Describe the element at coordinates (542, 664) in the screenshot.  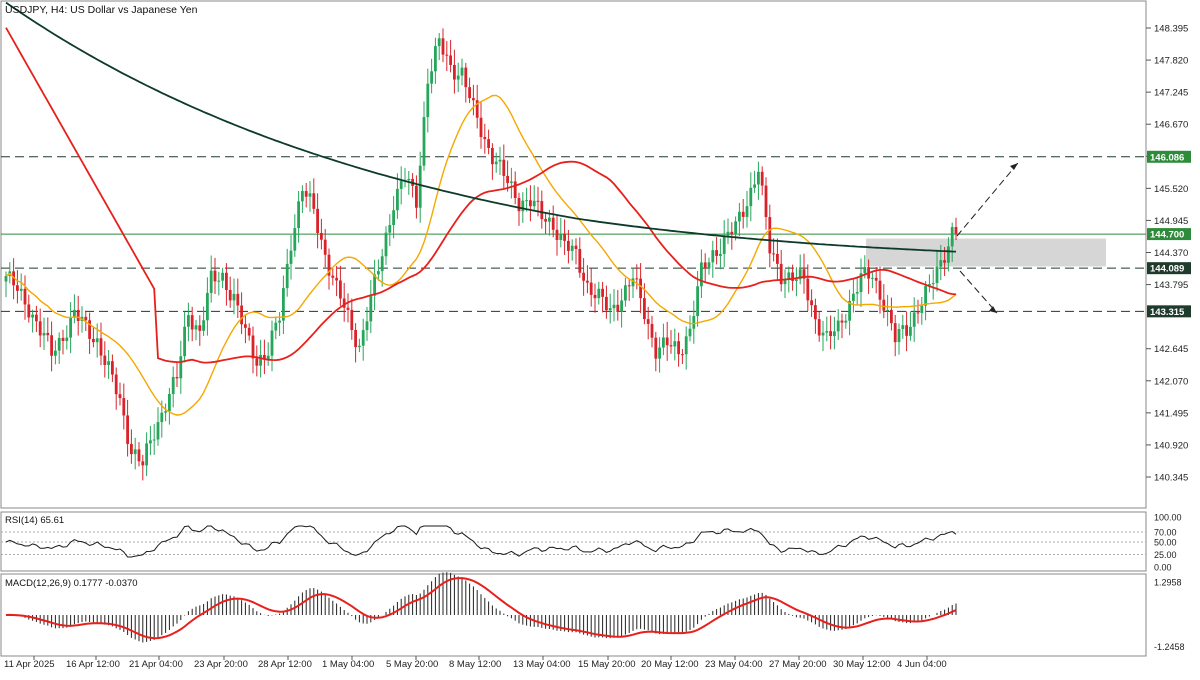
I see `time-tick-label: 13 May 04:00` at that location.